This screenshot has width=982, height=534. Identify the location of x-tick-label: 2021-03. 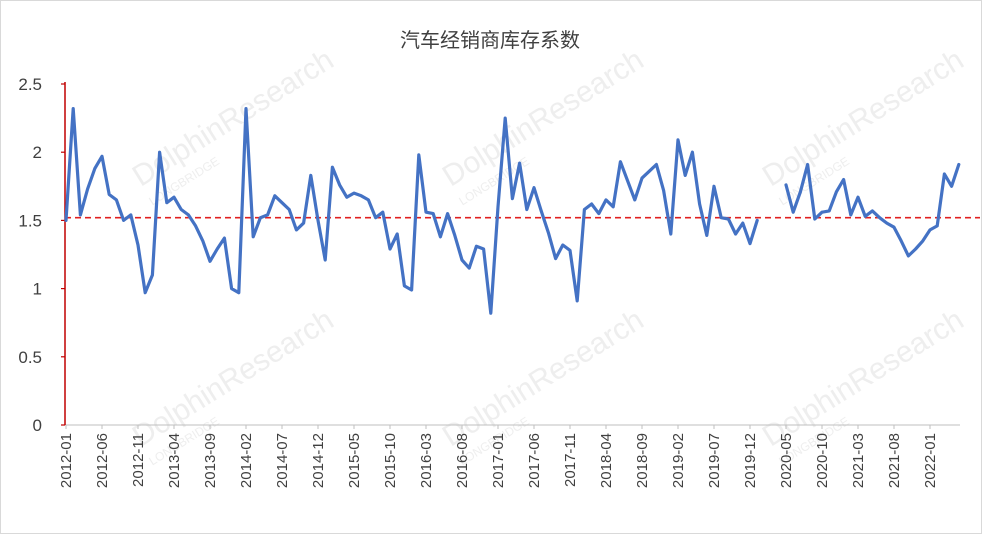
(858, 460).